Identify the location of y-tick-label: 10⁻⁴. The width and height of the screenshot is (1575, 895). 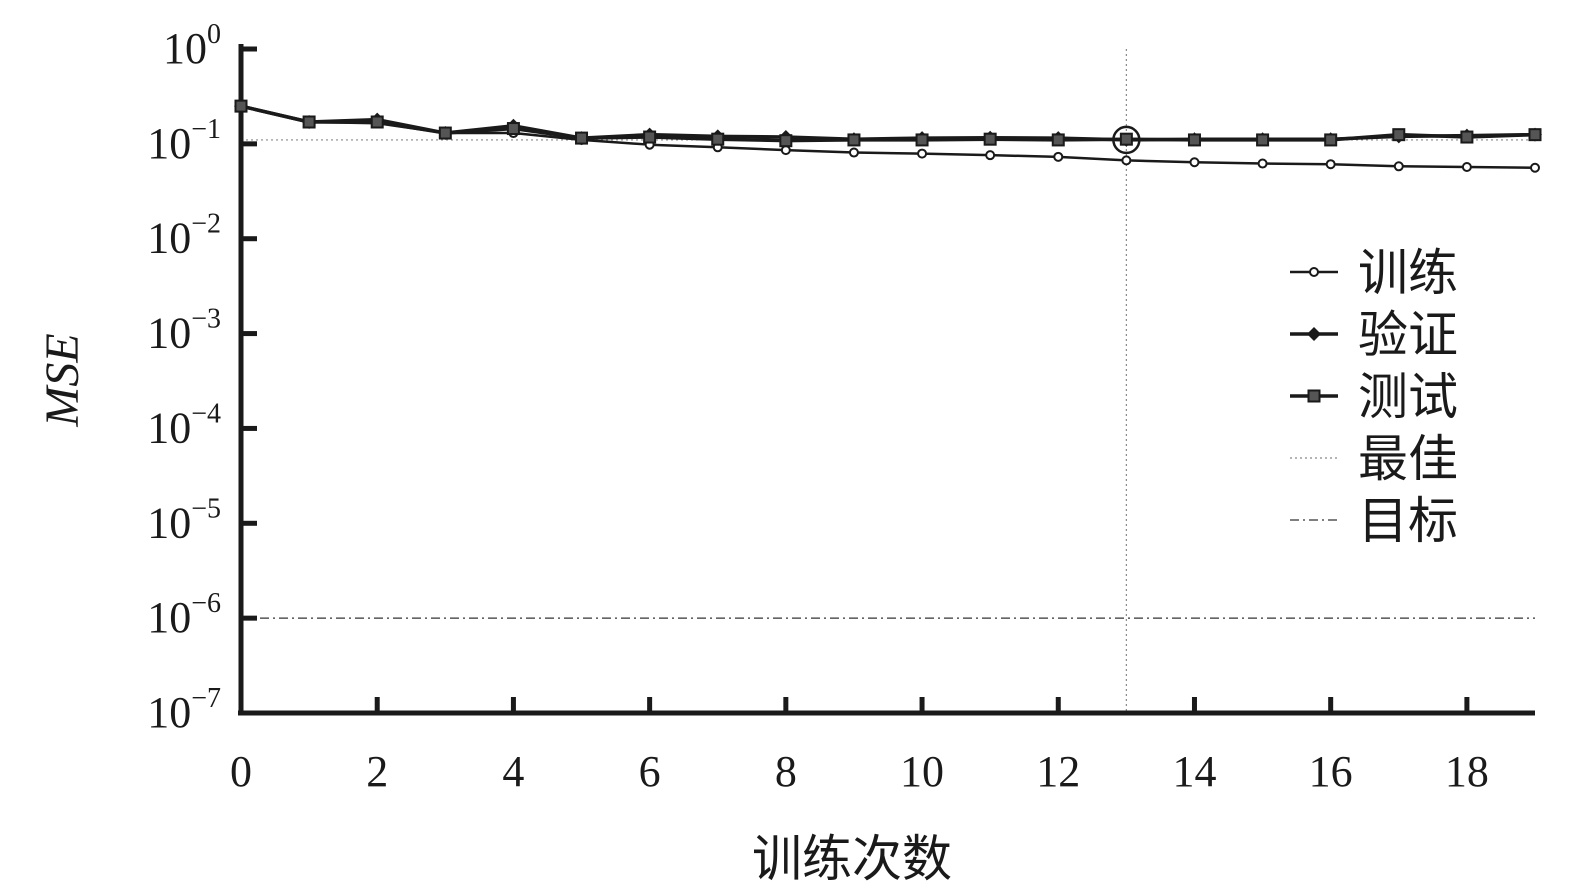
(184, 425).